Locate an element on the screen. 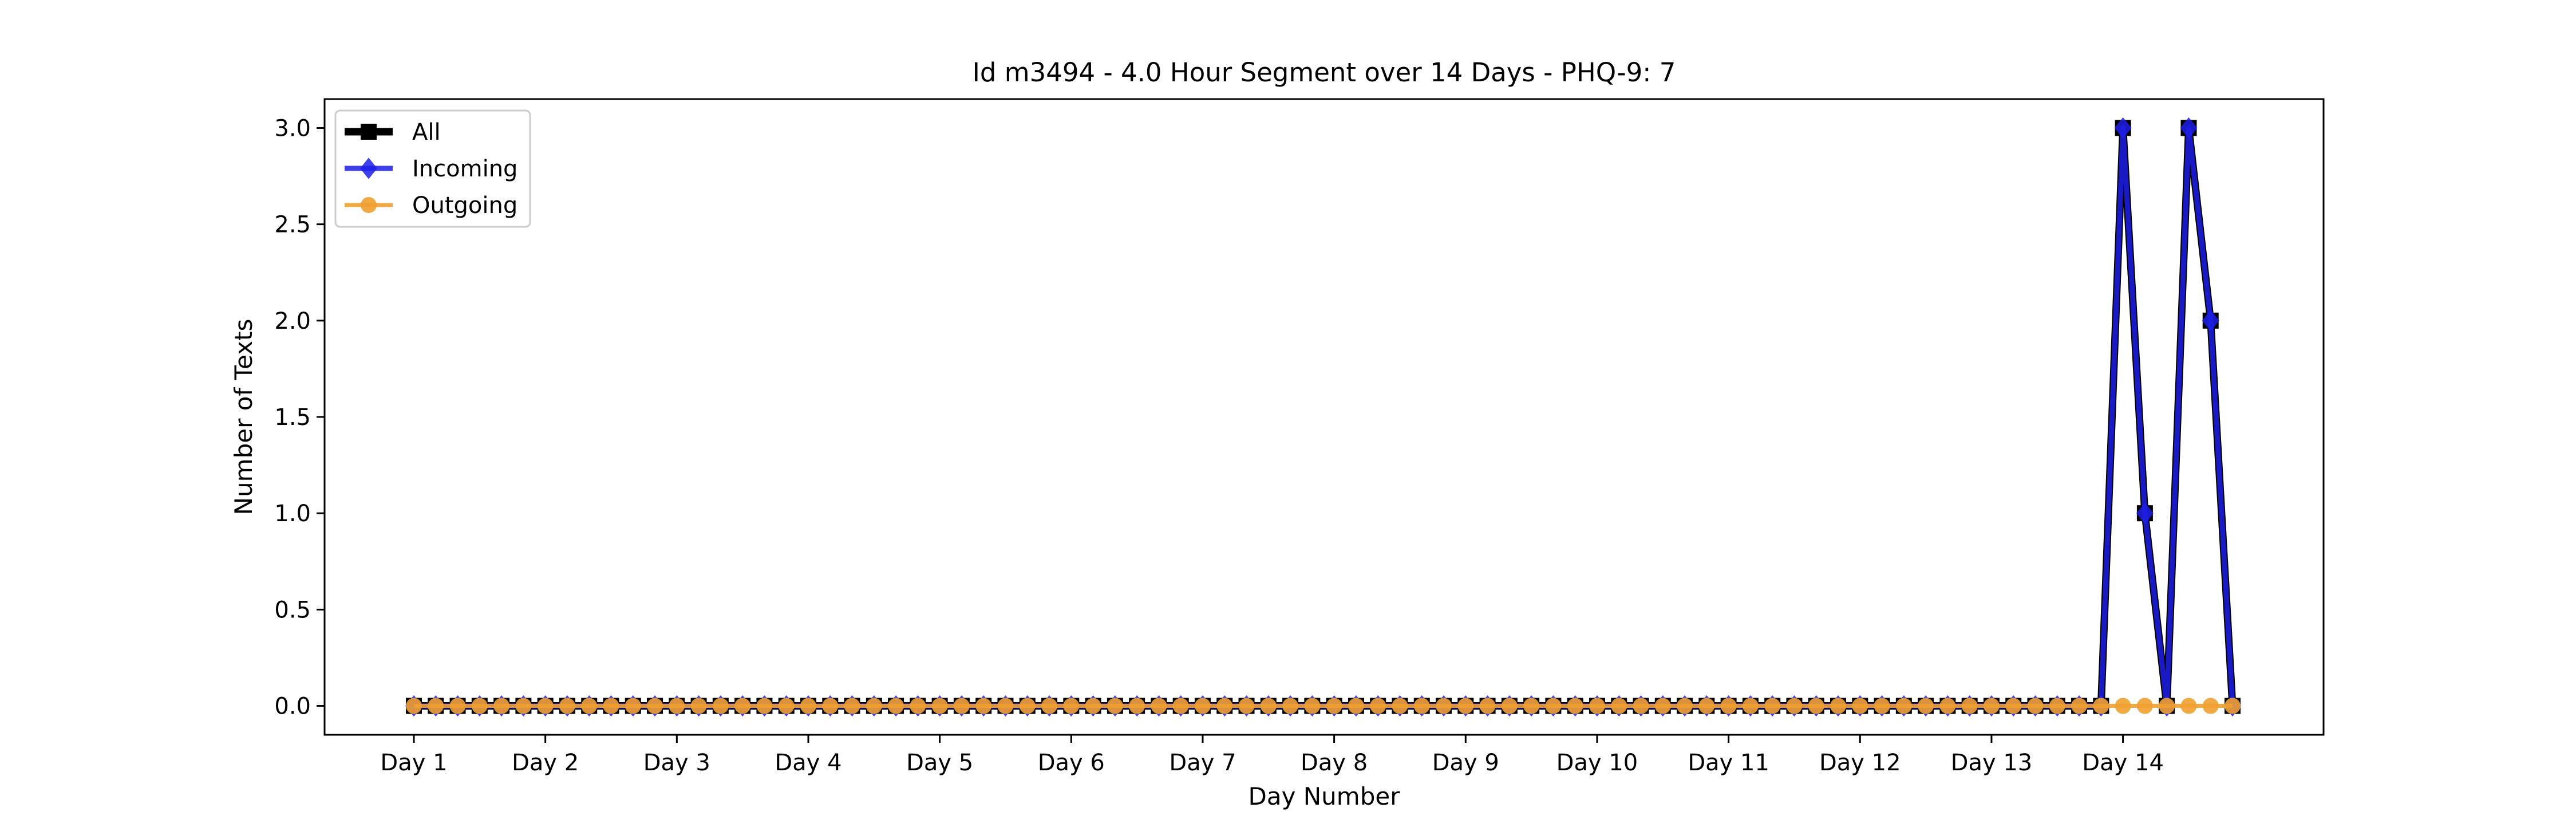  y-tick-label: 1.0 is located at coordinates (292, 514).